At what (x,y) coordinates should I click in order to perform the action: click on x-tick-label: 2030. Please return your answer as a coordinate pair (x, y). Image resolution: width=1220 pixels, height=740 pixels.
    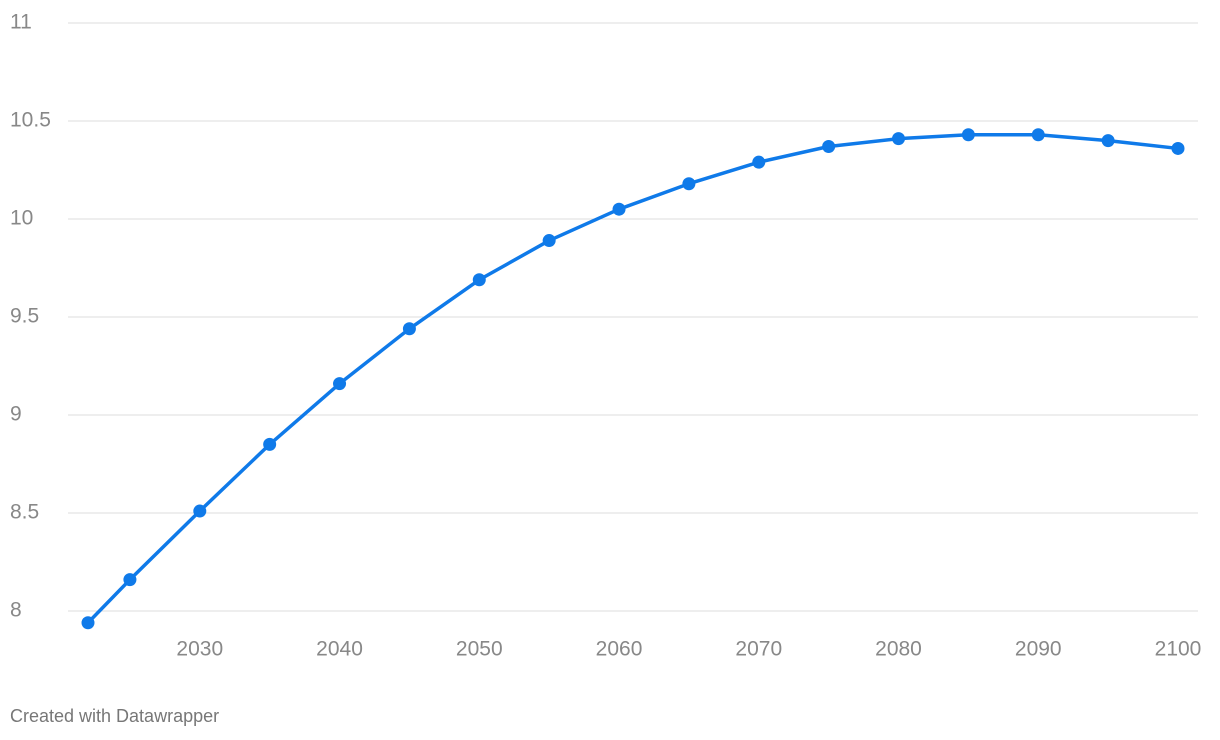
    Looking at the image, I should click on (199, 649).